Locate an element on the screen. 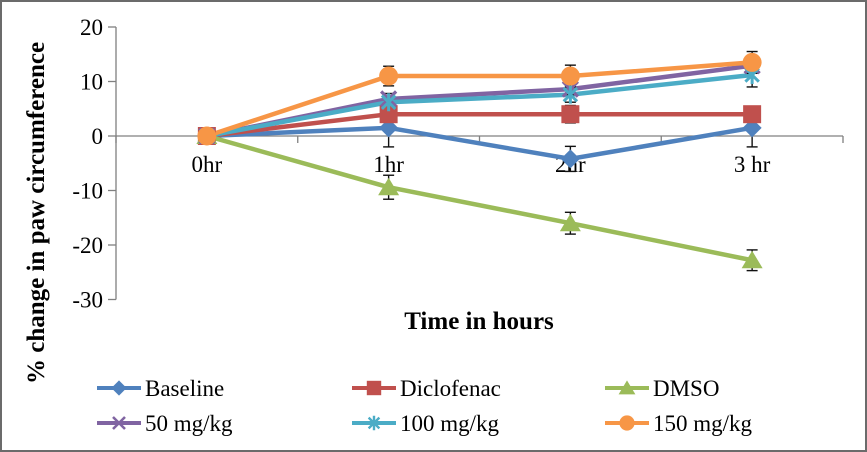 Image resolution: width=867 pixels, height=452 pixels. y-axis-title: % change in paw circumference is located at coordinates (36, 213).